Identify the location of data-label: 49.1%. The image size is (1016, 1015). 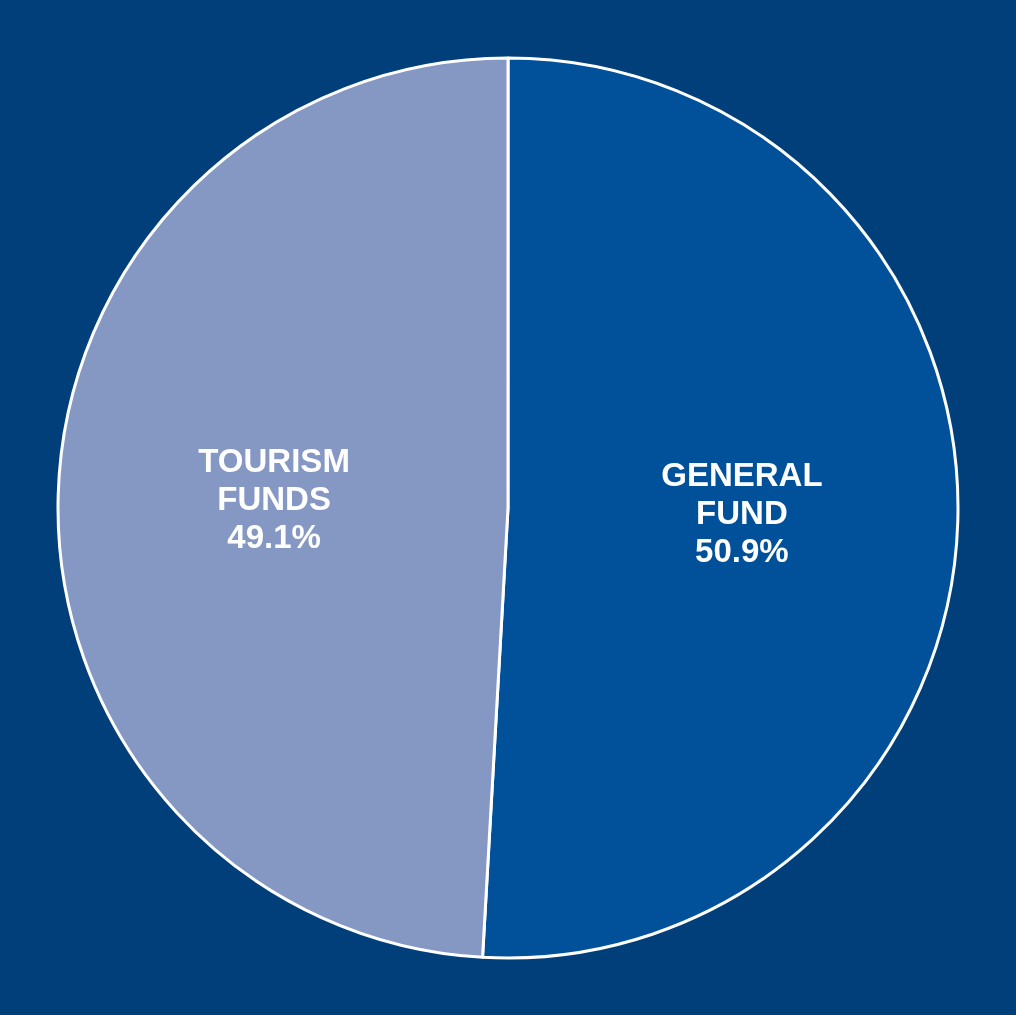
(274, 537).